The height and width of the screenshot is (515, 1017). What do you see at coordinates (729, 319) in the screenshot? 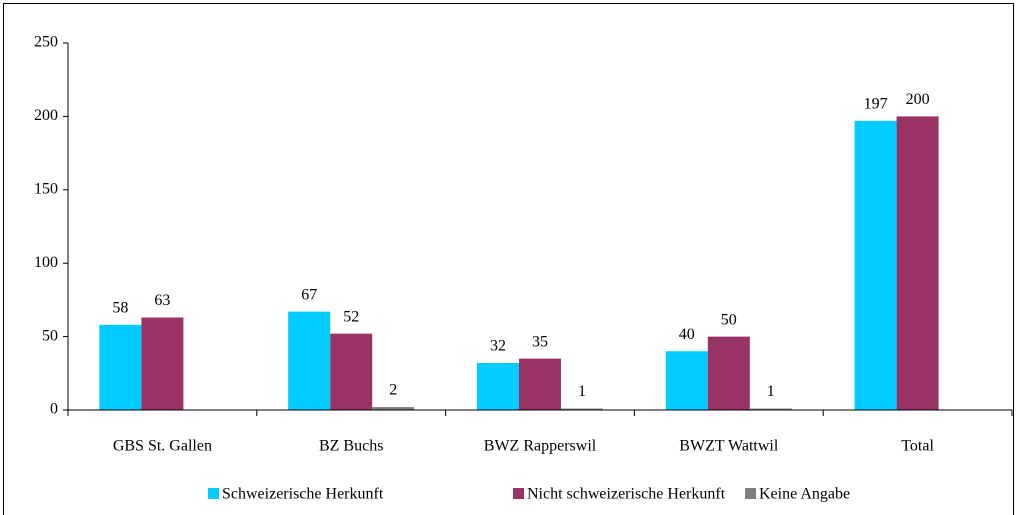
I see `data-label: 50` at bounding box center [729, 319].